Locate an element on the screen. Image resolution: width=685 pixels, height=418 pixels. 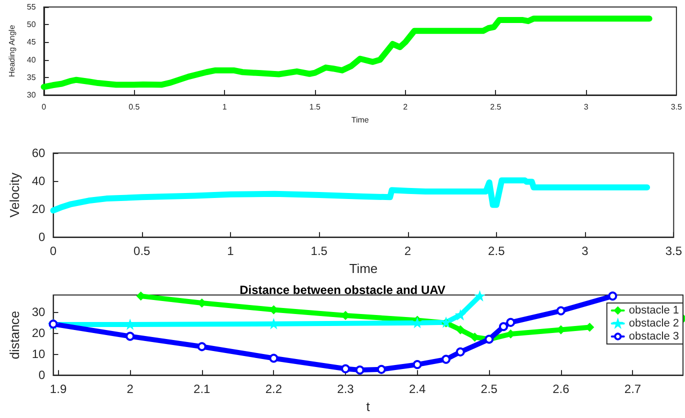
legend-label: obstacle 2 is located at coordinates (654, 324).